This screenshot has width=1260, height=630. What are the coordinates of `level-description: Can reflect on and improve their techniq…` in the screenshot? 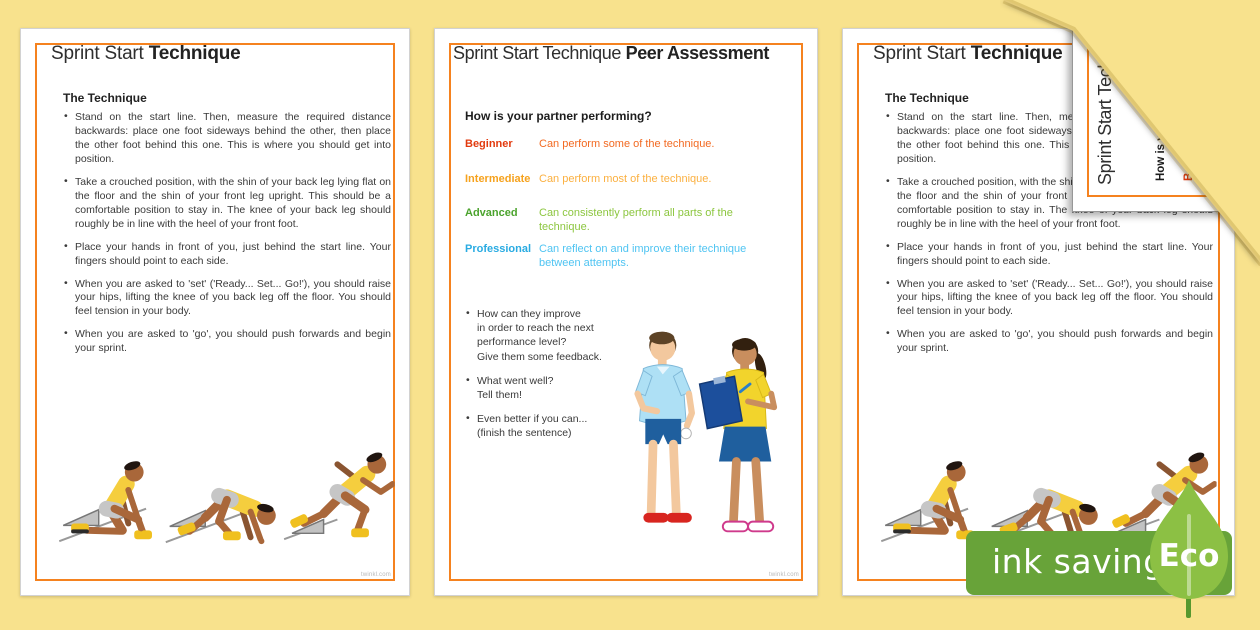 It's located at (643, 256).